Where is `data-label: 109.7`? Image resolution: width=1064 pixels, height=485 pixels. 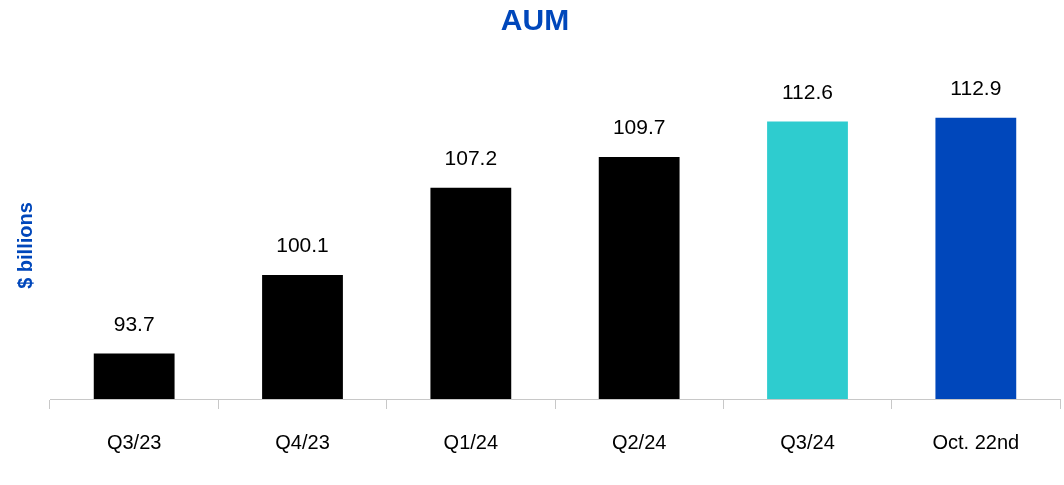 data-label: 109.7 is located at coordinates (639, 127).